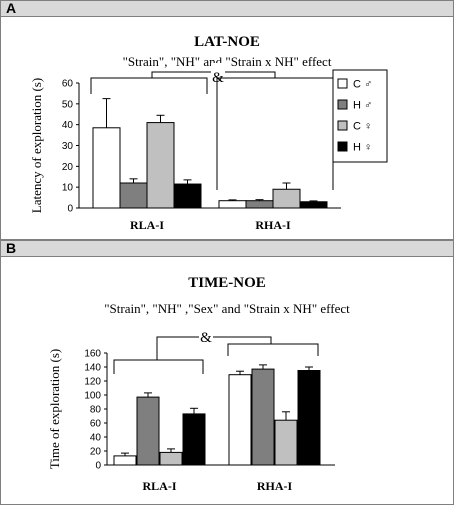  I want to click on panel-a-legend-label: C ♀, so click(362, 127).